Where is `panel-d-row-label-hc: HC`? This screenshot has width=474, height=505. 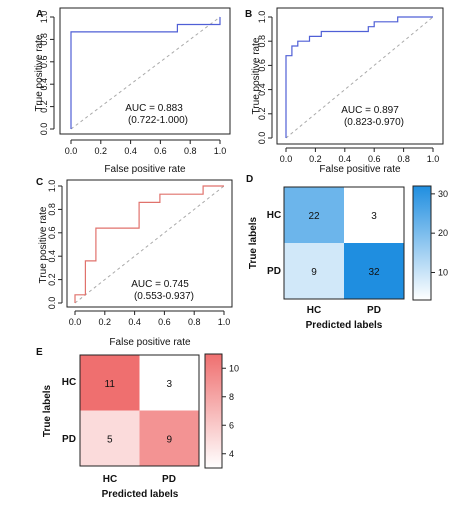 panel-d-row-label-hc: HC is located at coordinates (274, 215).